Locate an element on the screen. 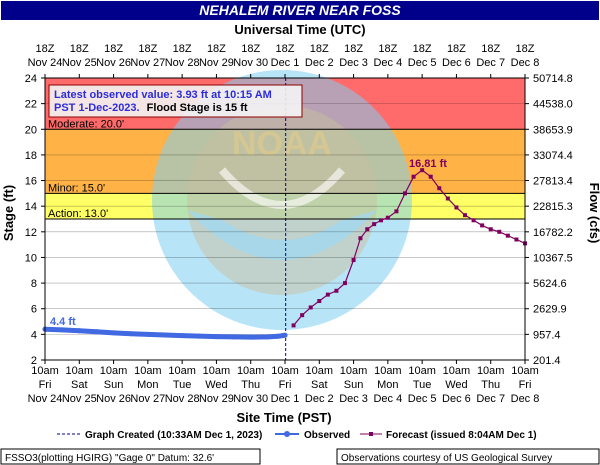 The image size is (600, 465). y-right-tick-label: 50714.8 is located at coordinates (553, 79).